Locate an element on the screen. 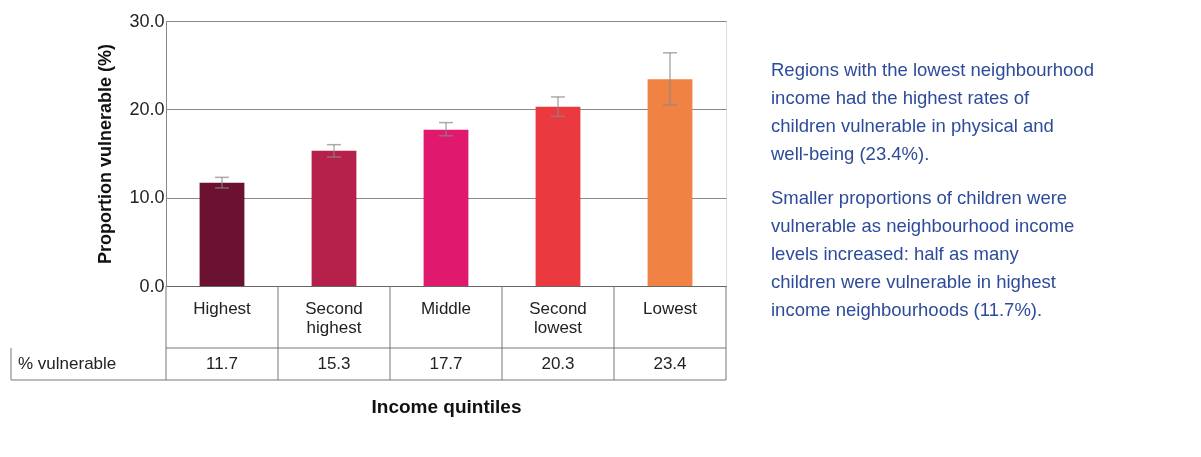  y-tick-label: 20.0 is located at coordinates (147, 108).